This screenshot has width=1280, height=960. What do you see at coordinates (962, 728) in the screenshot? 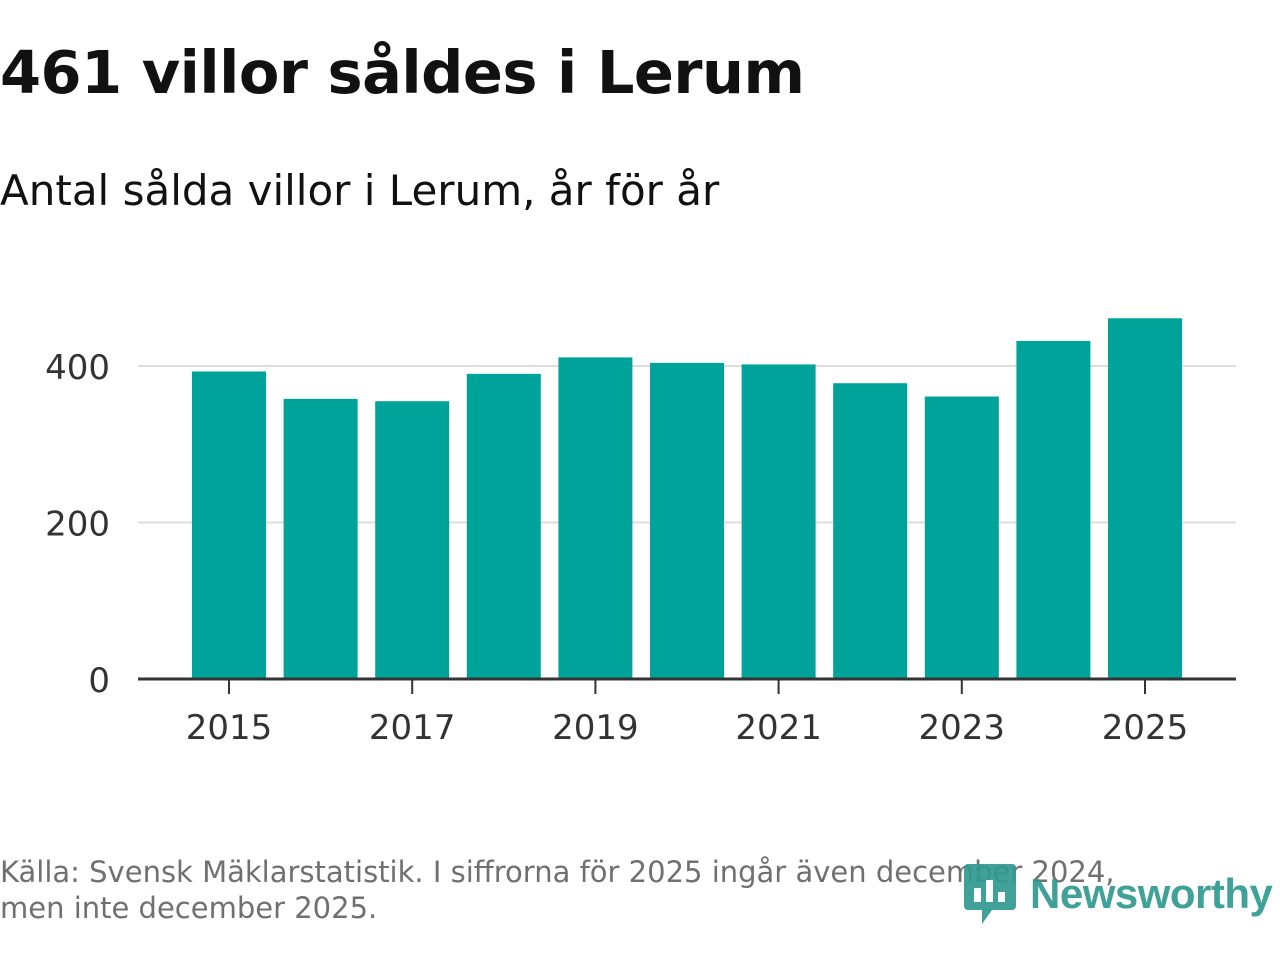
I see `x-tick-label-2023: 2023` at bounding box center [962, 728].